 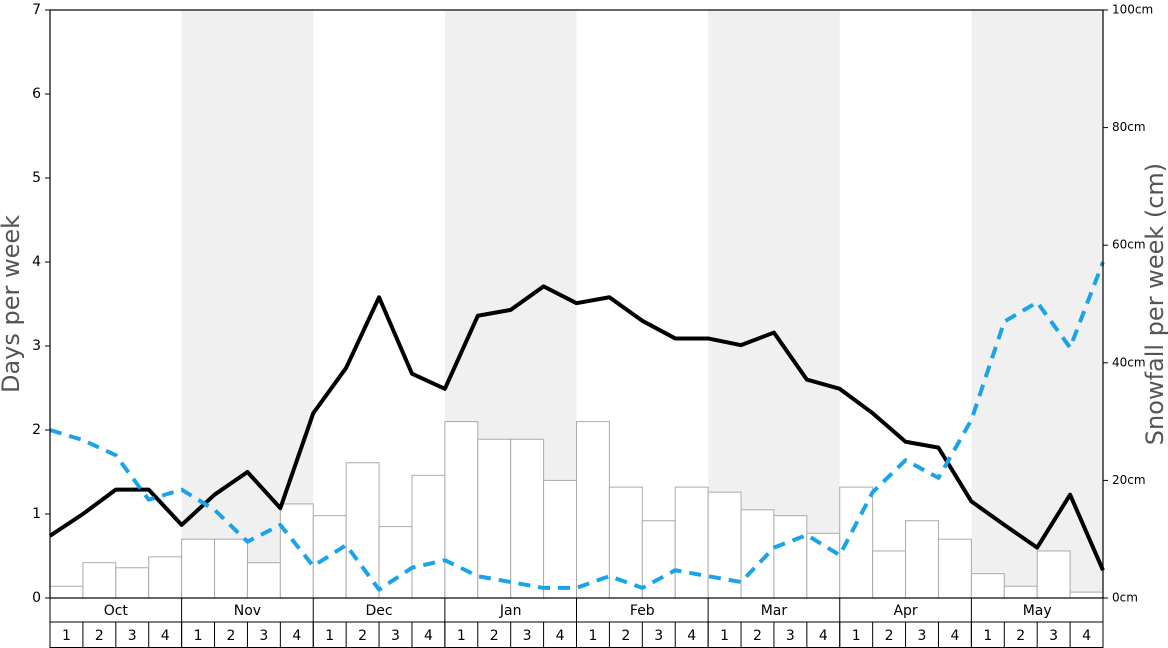 I want to click on month-label: May, so click(x=1037, y=611).